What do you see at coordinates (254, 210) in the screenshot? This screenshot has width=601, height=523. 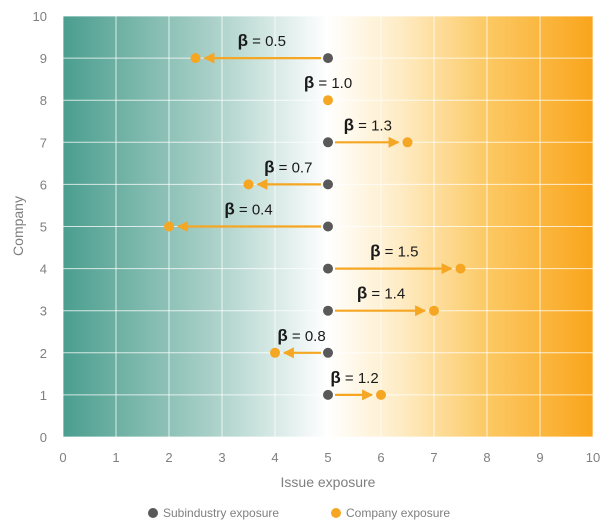 I see `beta-value: = 0.4` at bounding box center [254, 210].